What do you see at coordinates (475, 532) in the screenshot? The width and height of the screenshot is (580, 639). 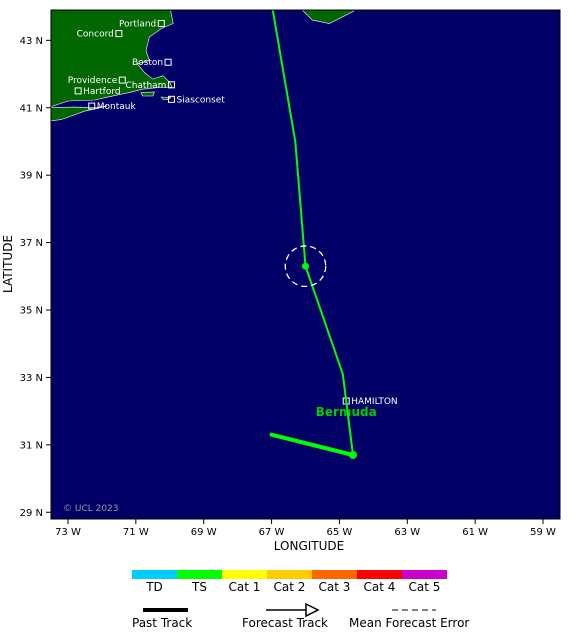 I see `lon-tick-label: 61 W` at bounding box center [475, 532].